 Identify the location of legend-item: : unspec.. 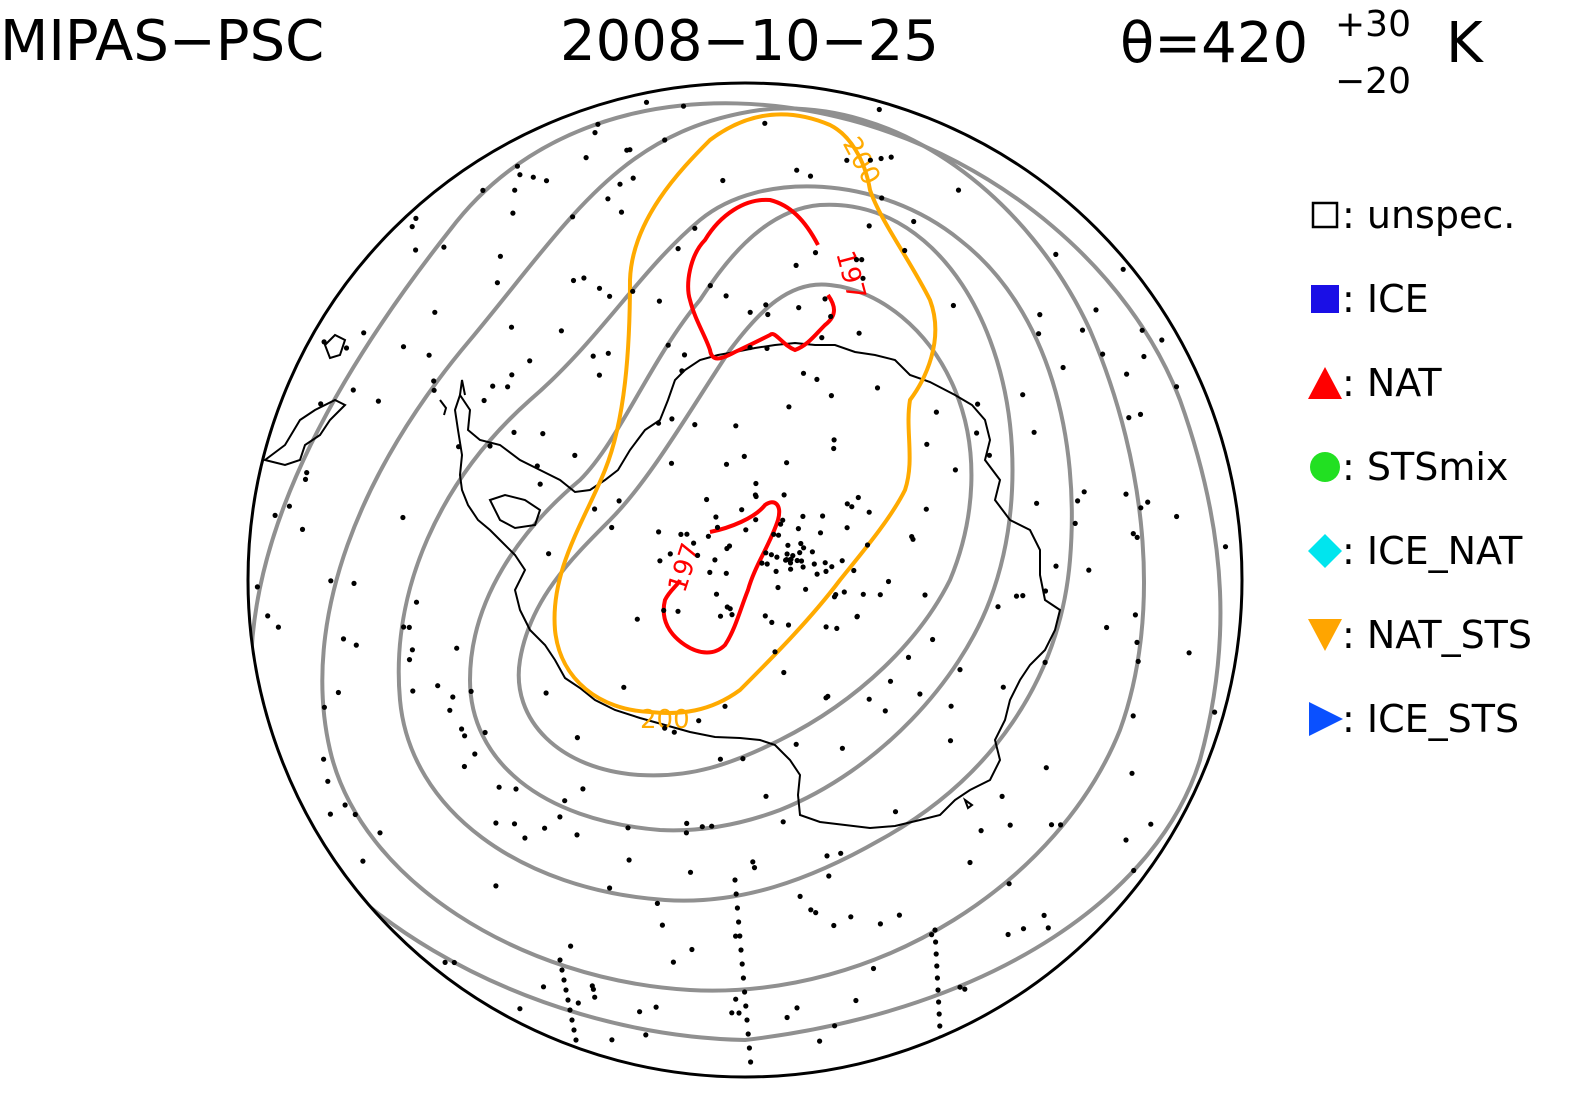
(1413, 215).